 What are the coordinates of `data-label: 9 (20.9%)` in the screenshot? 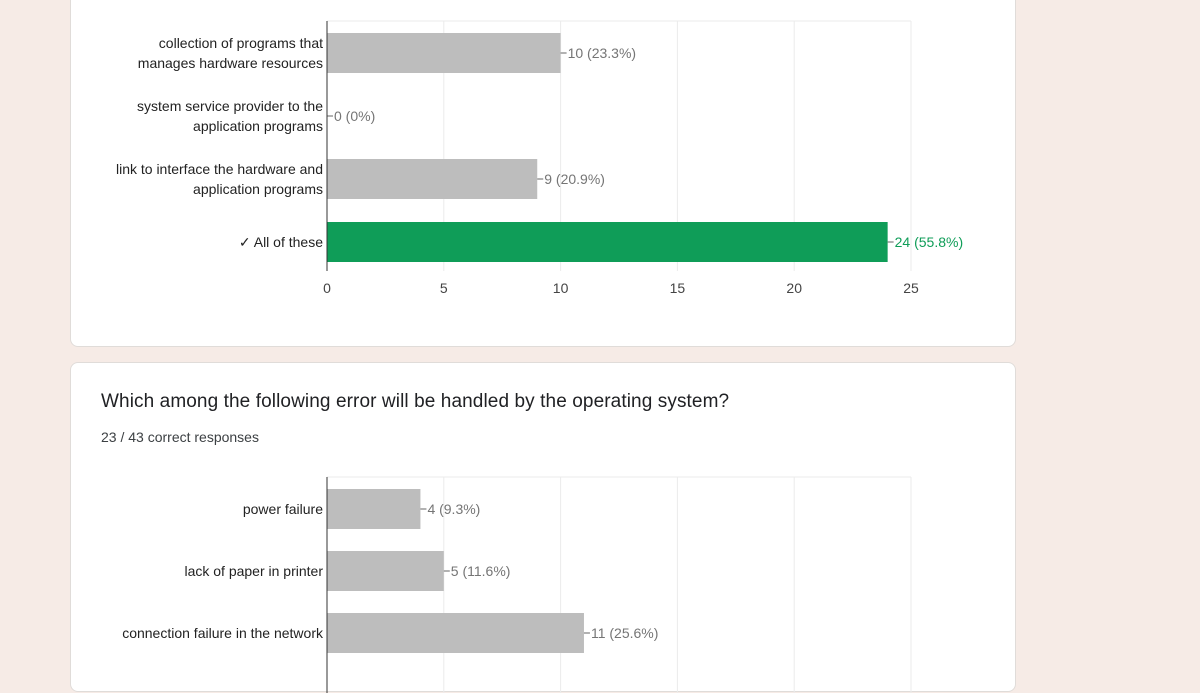 It's located at (574, 179).